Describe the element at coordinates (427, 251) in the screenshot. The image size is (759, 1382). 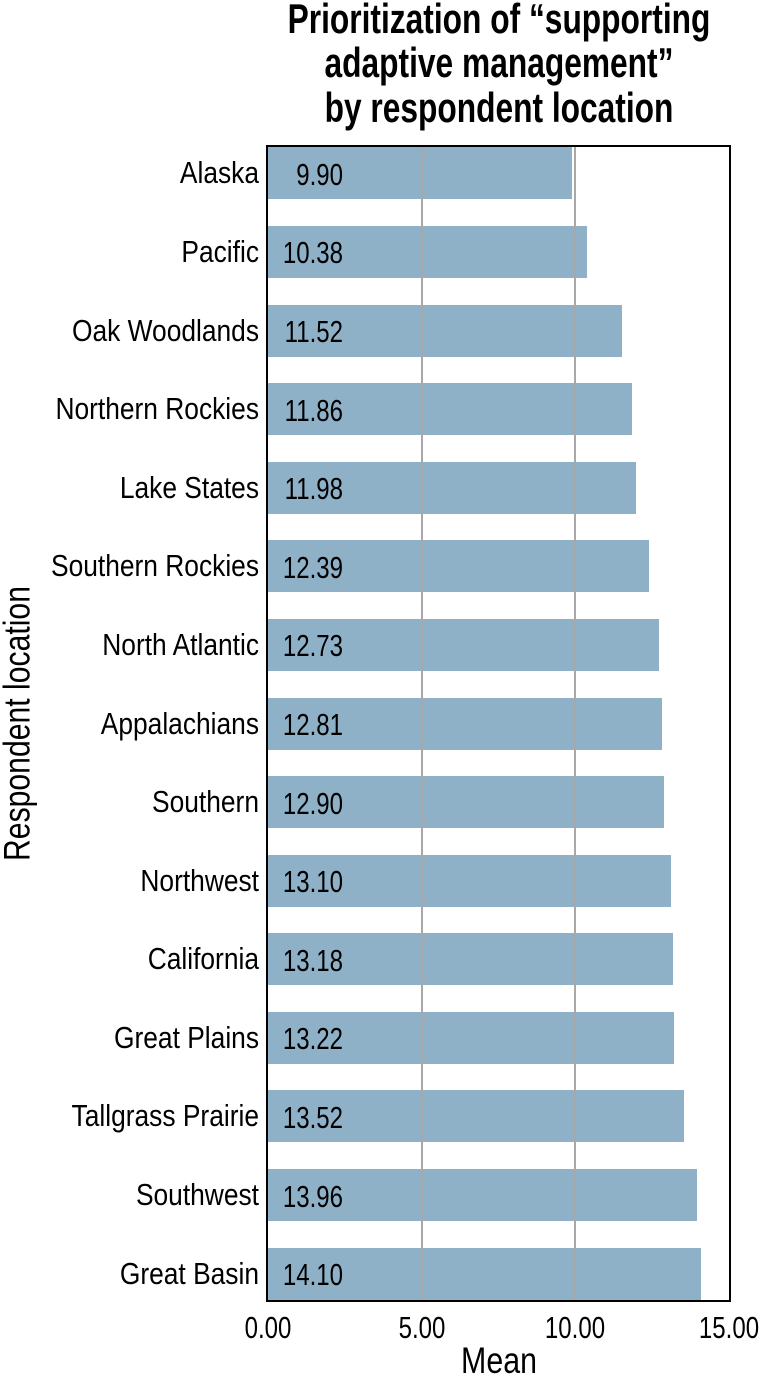
I see `bar-pacific` at that location.